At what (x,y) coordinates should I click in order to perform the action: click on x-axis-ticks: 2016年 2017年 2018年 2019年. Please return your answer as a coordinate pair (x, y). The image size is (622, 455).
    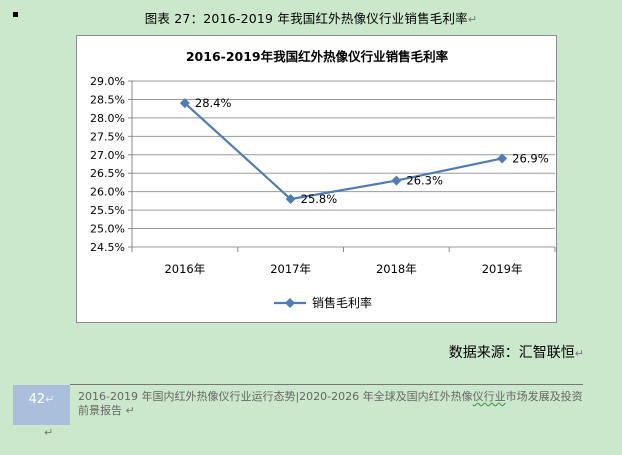
    Looking at the image, I should click on (343, 269).